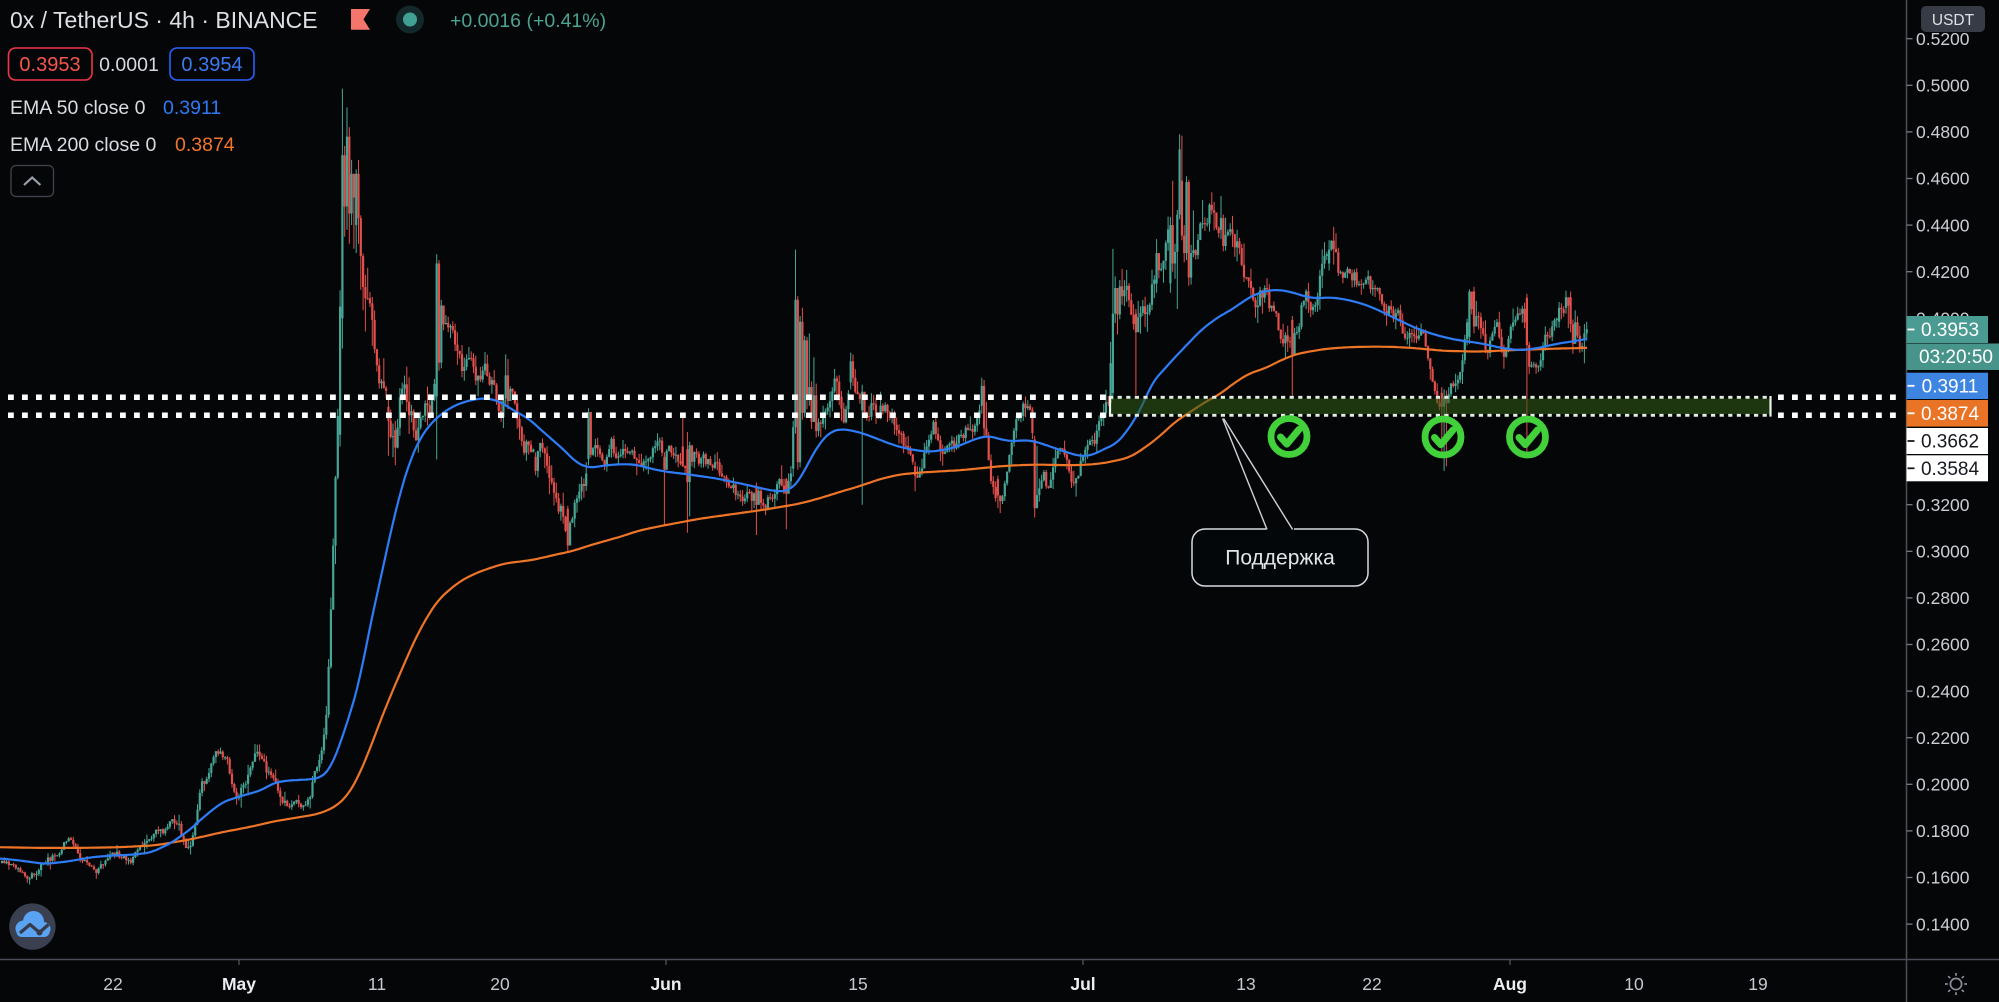 Image resolution: width=1999 pixels, height=1002 pixels. Describe the element at coordinates (1943, 738) in the screenshot. I see `svg-text: 0.2200` at that location.